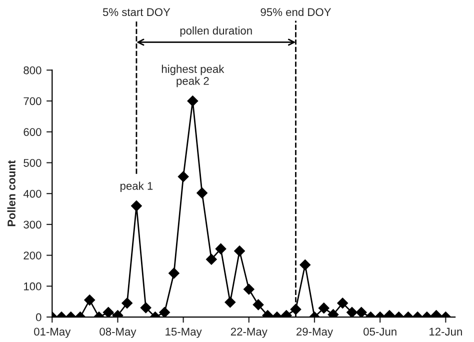 This screenshot has height=342, width=474. Describe the element at coordinates (118, 333) in the screenshot. I see `x-tick-label: 08-May` at that location.